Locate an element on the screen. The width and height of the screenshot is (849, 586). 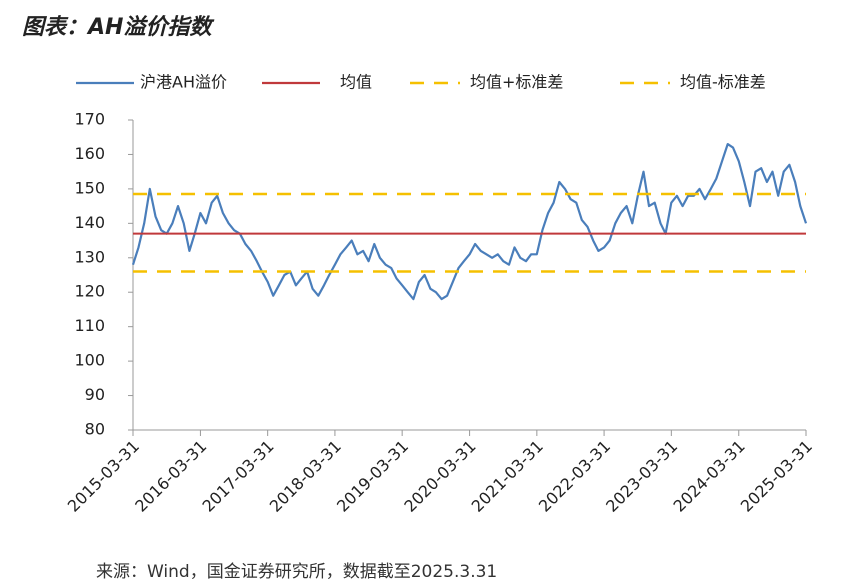
x-tick-label: 2021-03-31 is located at coordinates (507, 476).